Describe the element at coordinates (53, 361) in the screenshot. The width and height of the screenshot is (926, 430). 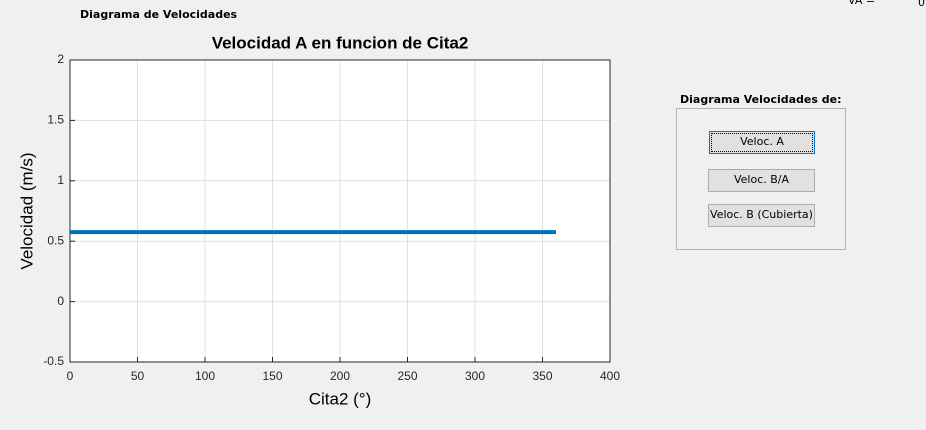
I see `y-tick-label: -0.5` at that location.